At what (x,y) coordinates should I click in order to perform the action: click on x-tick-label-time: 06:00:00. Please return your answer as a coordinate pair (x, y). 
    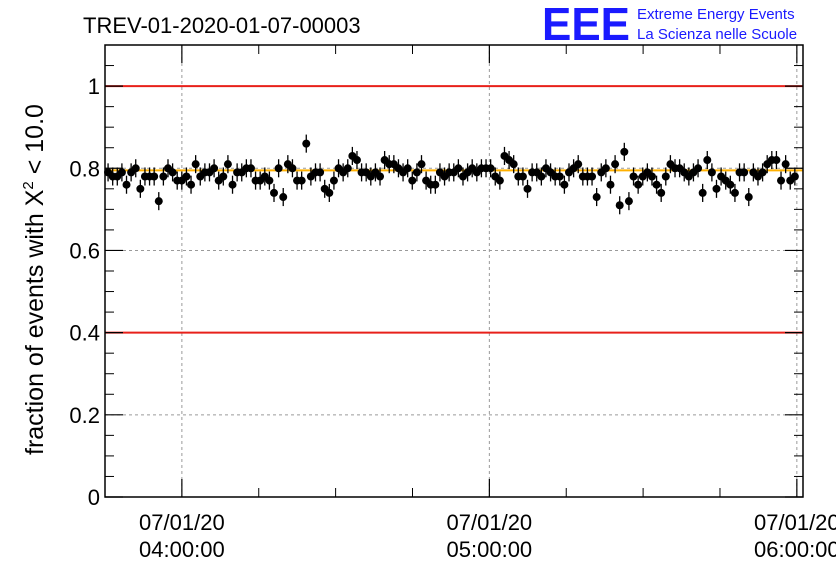
    Looking at the image, I should click on (795, 549).